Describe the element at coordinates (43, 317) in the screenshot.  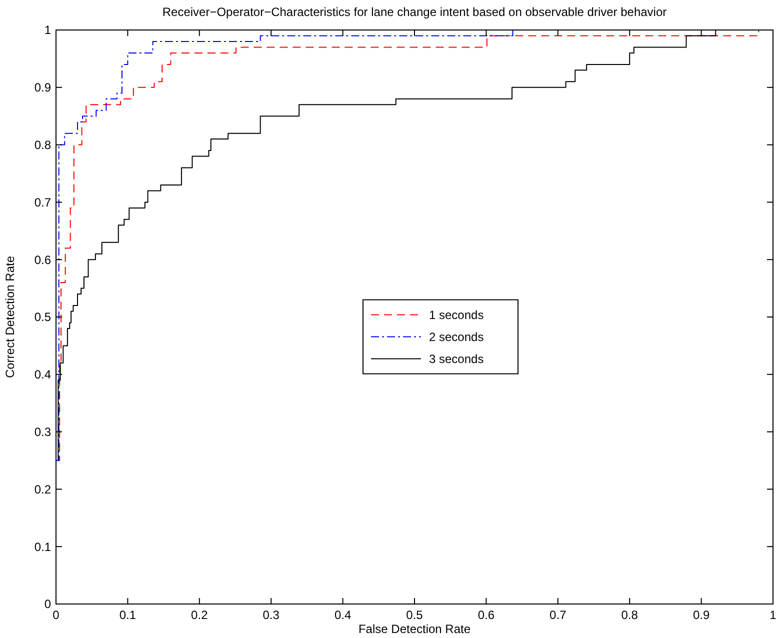
I see `y-tick-label: 0.5` at that location.